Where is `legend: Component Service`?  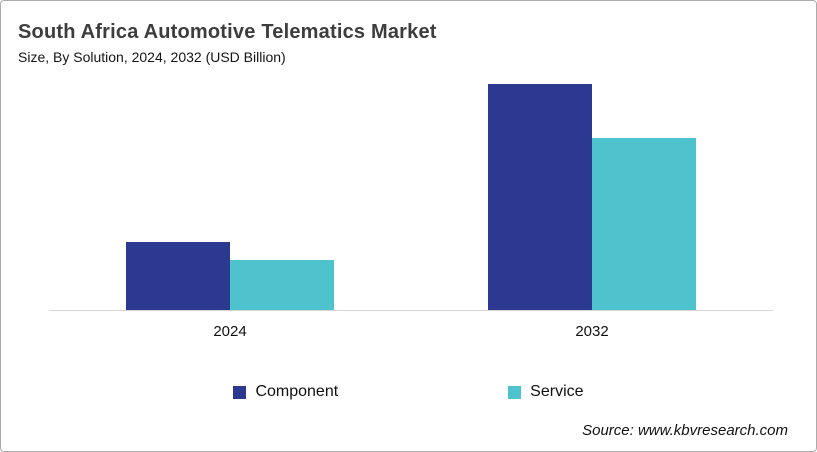
legend: Component Service is located at coordinates (408, 392).